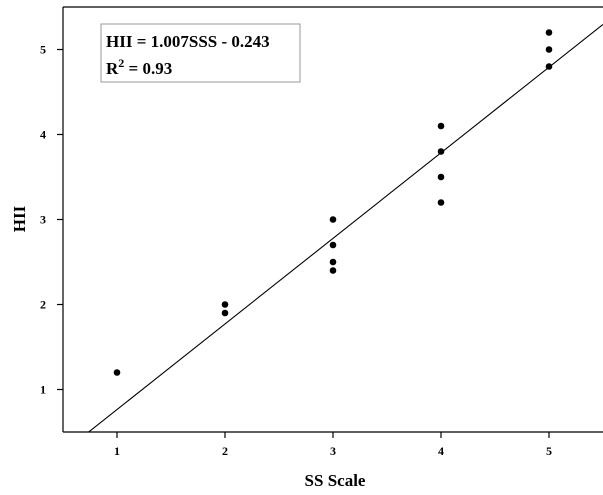  What do you see at coordinates (333, 451) in the screenshot?
I see `x-tick-label: 3` at bounding box center [333, 451].